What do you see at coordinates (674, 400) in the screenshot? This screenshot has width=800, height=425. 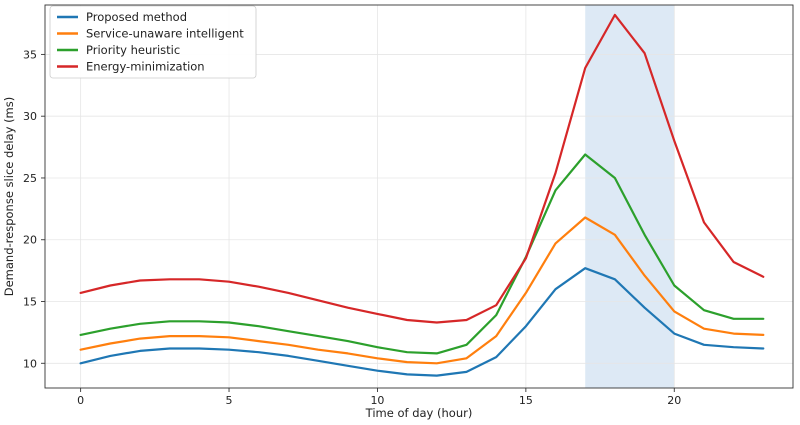 I see `x-tick-label: 20` at bounding box center [674, 400].